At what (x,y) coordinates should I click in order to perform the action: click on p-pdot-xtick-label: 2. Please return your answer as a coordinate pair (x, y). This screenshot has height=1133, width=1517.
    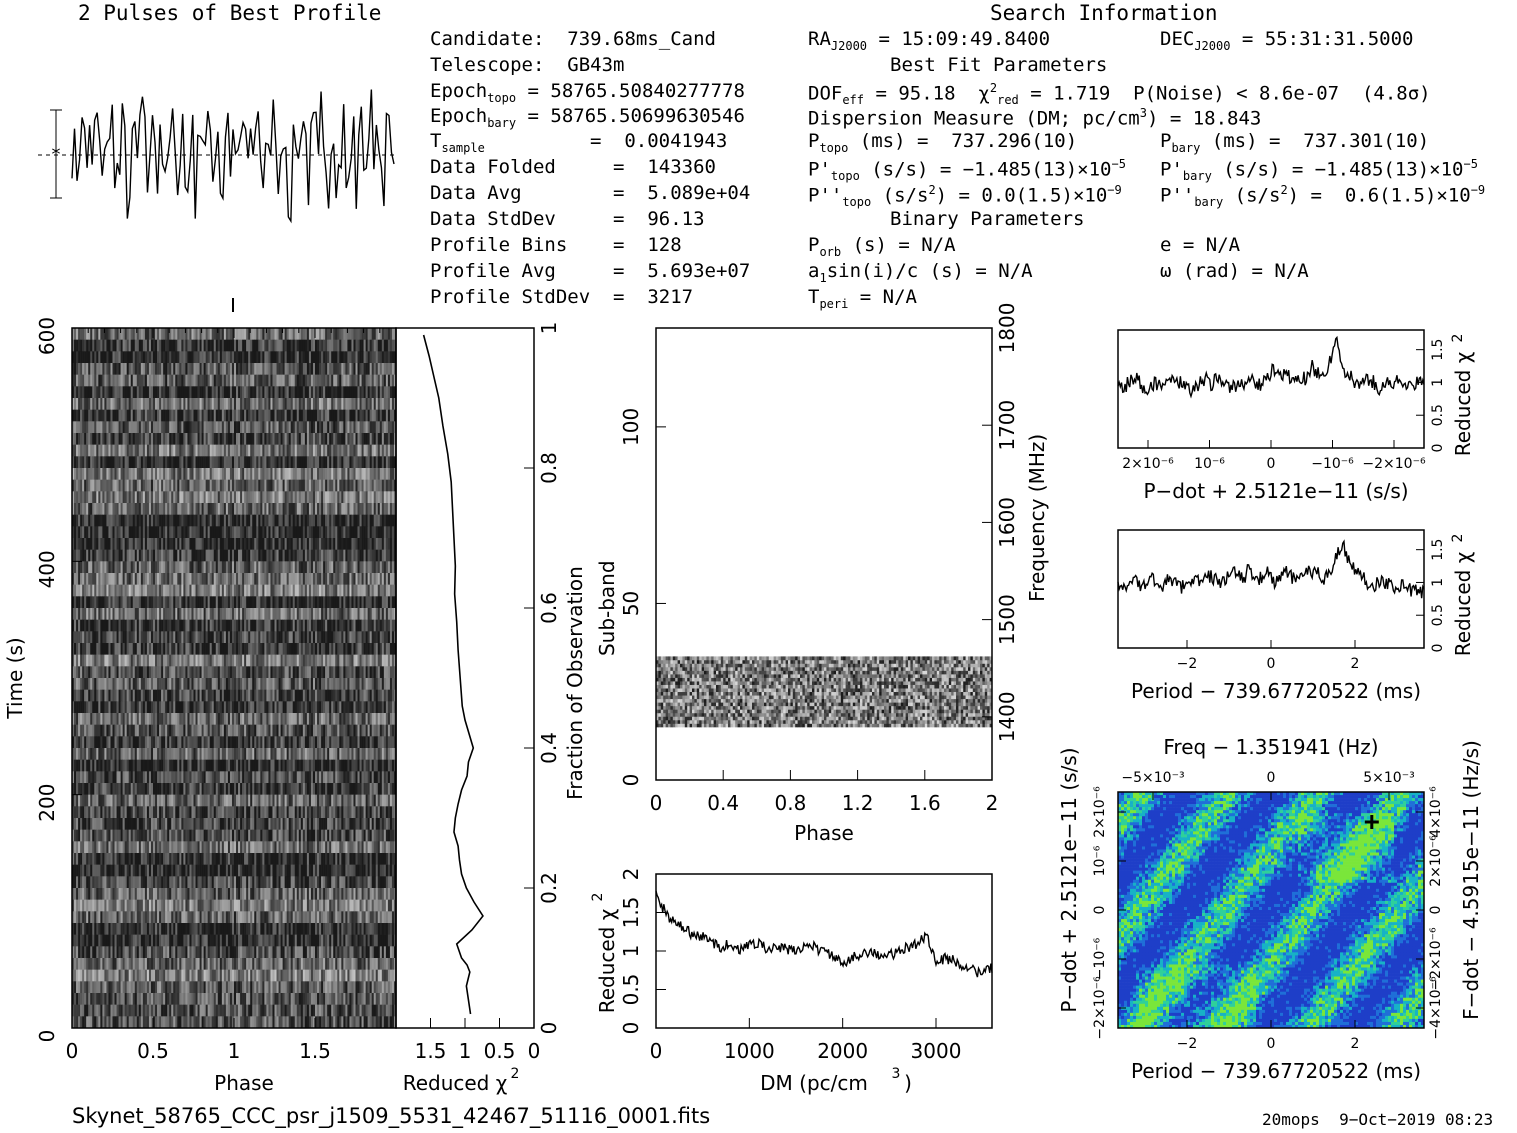
    Looking at the image, I should click on (1355, 1044).